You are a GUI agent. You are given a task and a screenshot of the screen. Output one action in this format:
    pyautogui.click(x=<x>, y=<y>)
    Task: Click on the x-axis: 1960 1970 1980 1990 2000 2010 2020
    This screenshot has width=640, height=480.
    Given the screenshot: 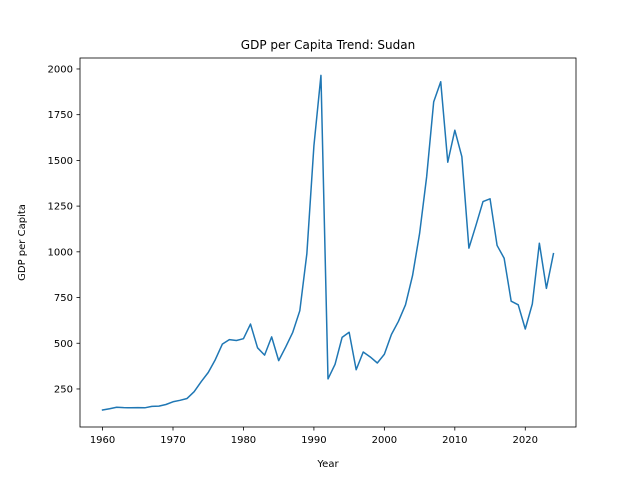 What is the action you would take?
    pyautogui.click(x=314, y=436)
    